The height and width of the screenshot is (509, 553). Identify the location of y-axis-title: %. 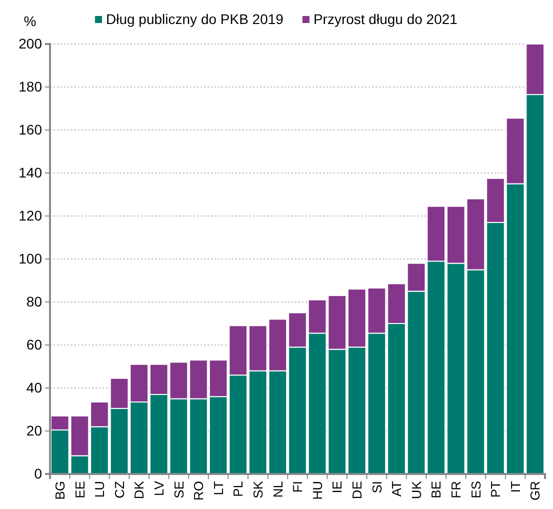
(30, 21).